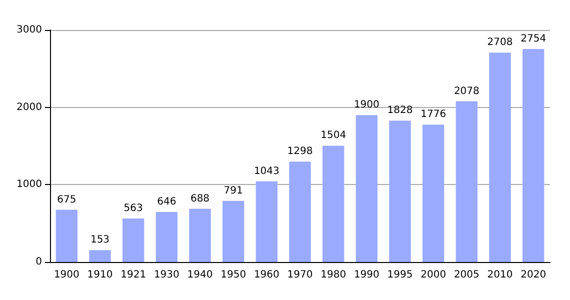 The height and width of the screenshot is (300, 570). Describe the element at coordinates (233, 190) in the screenshot. I see `data-label: 791` at that location.